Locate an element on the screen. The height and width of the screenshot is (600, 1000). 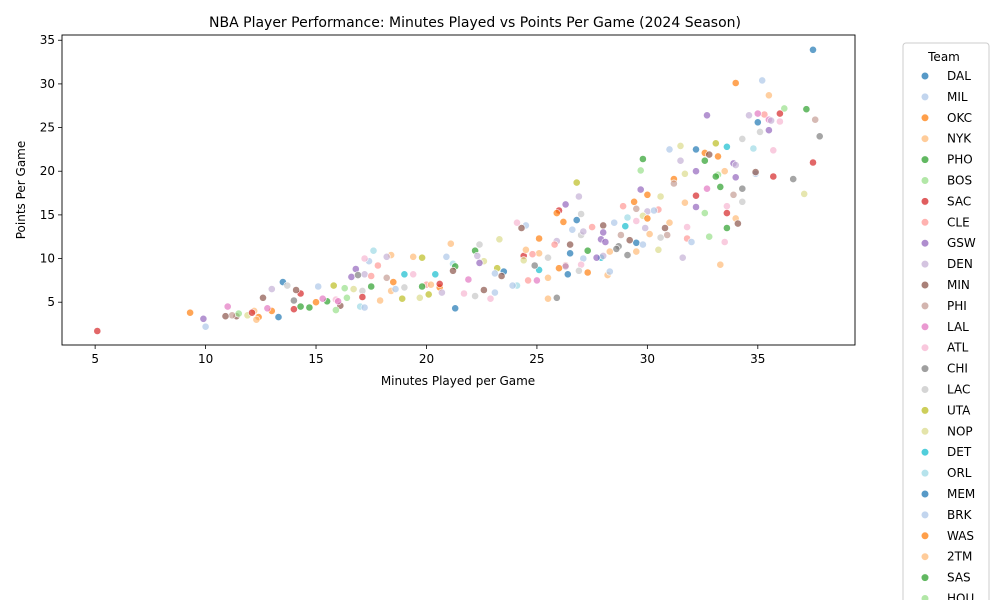
legend-entry-label: MEM is located at coordinates (961, 494).